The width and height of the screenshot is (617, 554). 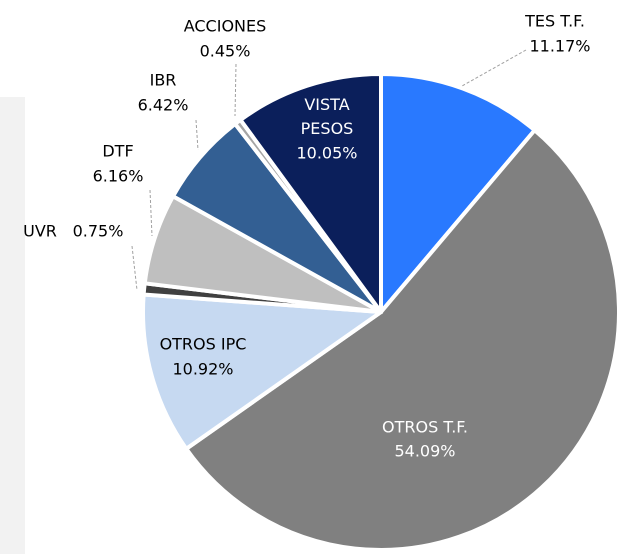 What do you see at coordinates (203, 344) in the screenshot?
I see `category-label: OTROS IPC` at bounding box center [203, 344].